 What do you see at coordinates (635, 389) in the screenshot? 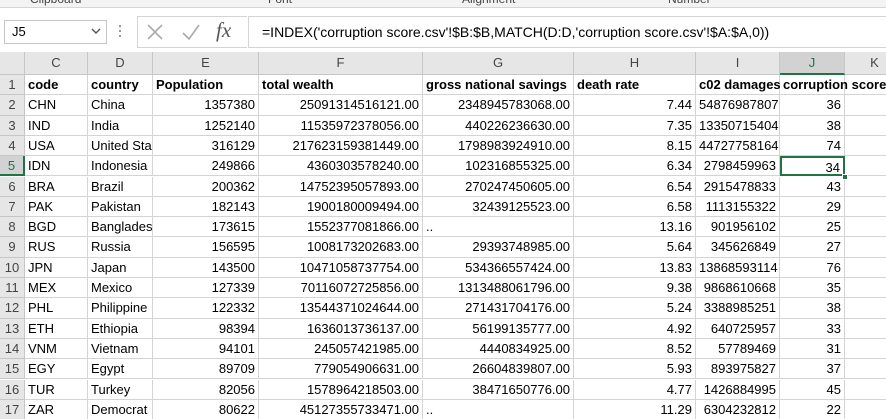
I see `cell: 4.77` at bounding box center [635, 389].